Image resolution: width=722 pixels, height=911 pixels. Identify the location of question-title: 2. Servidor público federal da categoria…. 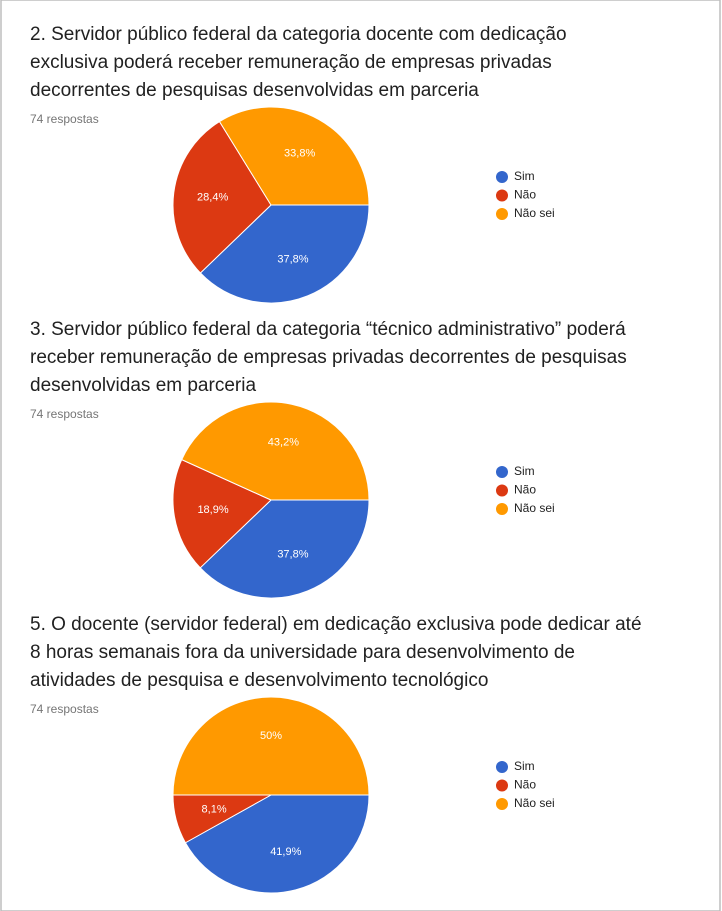
(298, 34).